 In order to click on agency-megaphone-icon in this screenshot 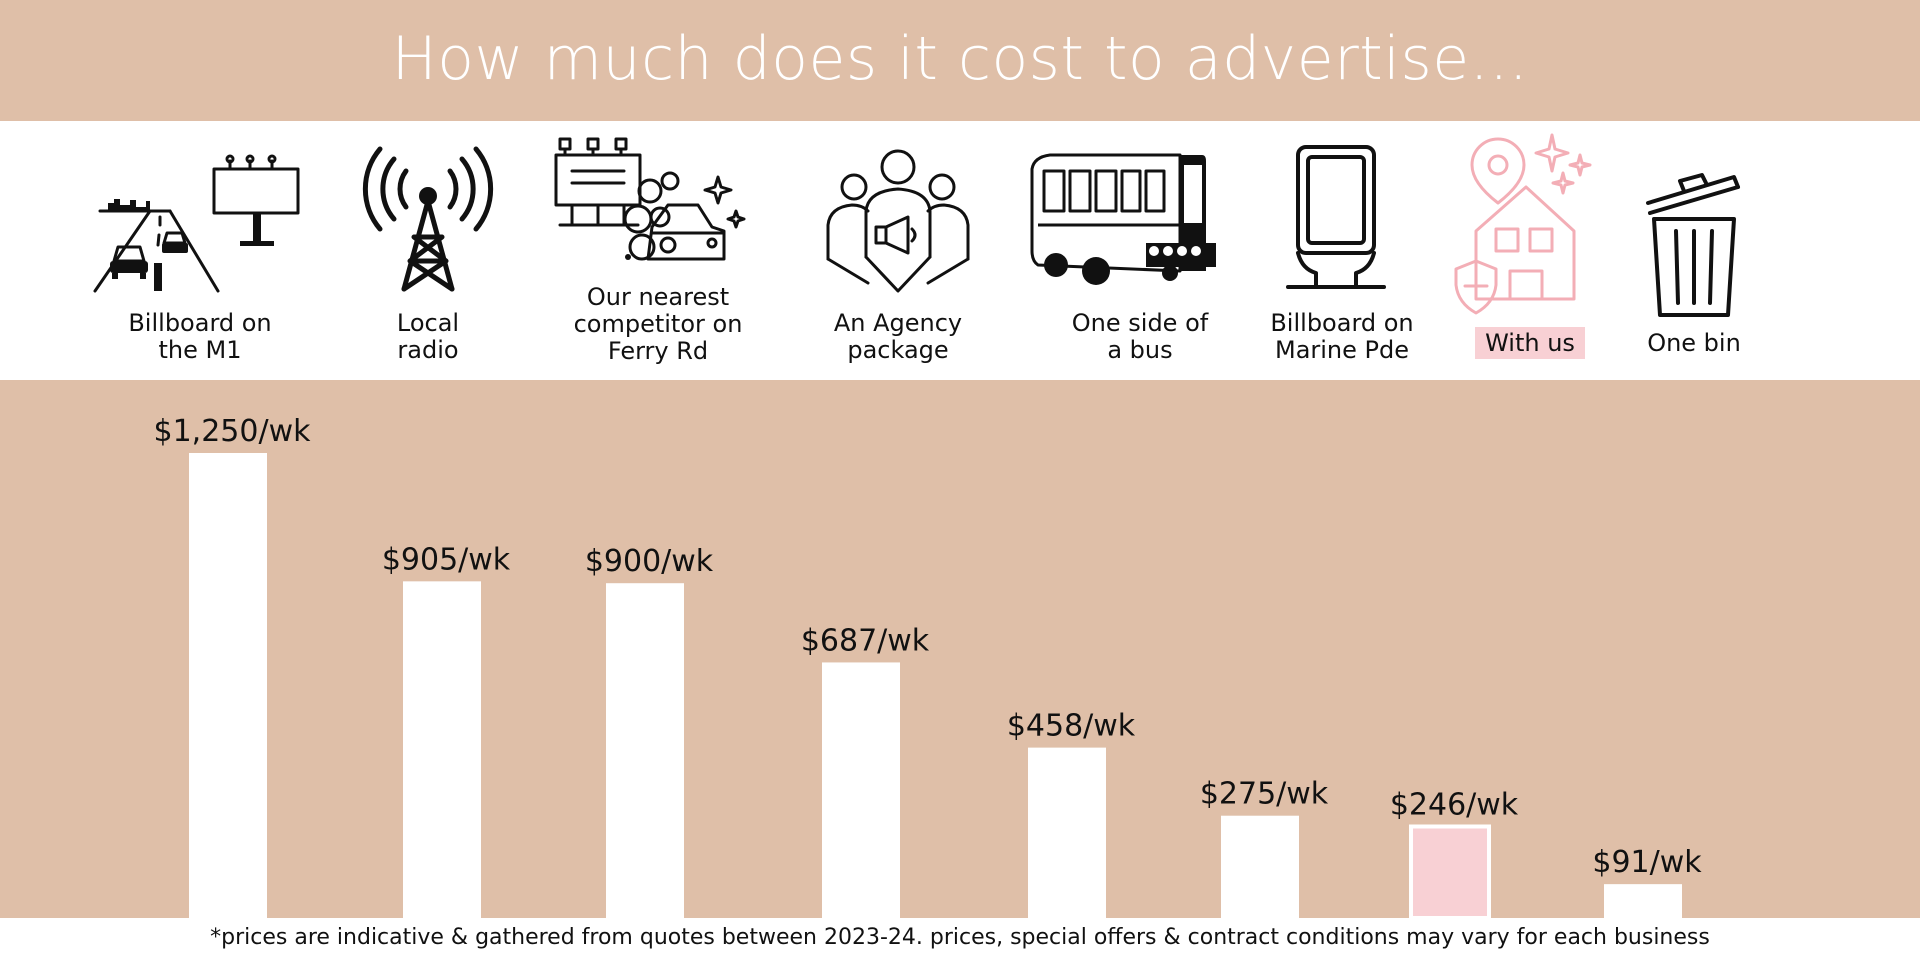, I will do `click(898, 221)`.